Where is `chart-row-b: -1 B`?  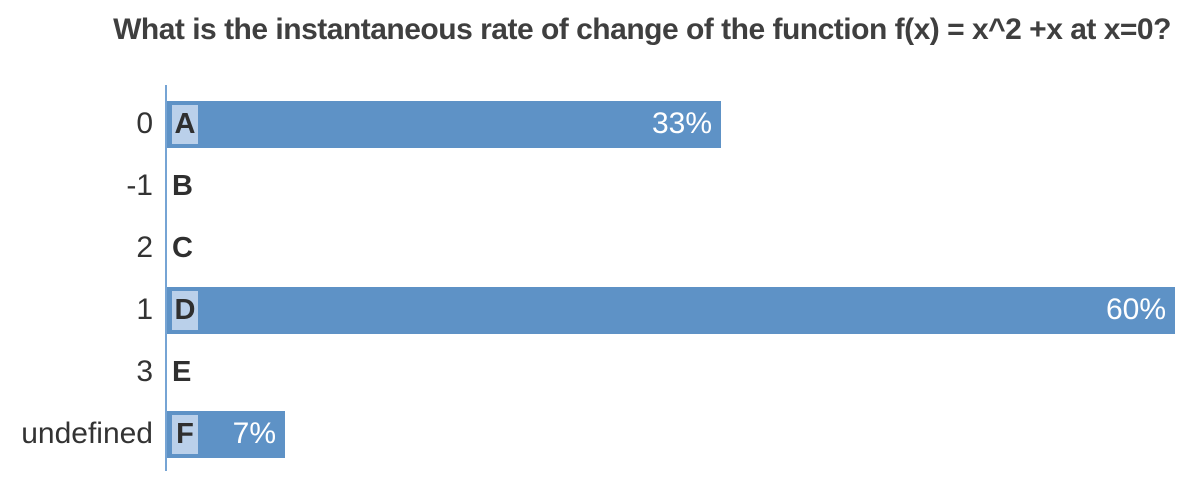 chart-row-b: -1 B is located at coordinates (600, 186).